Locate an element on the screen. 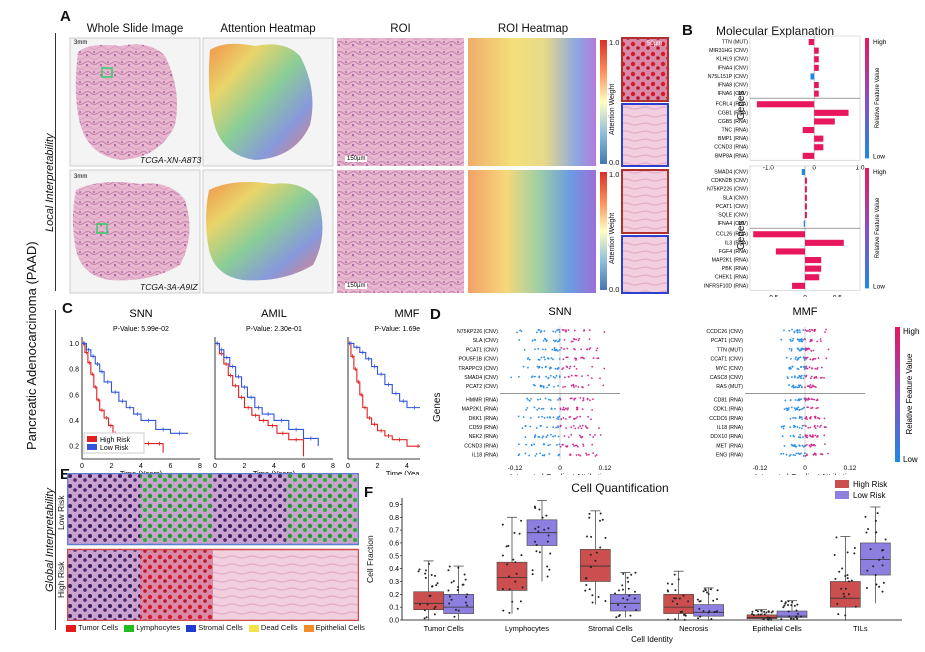 This screenshot has height=652, width=925. panel-f-letter: F is located at coordinates (369, 492).